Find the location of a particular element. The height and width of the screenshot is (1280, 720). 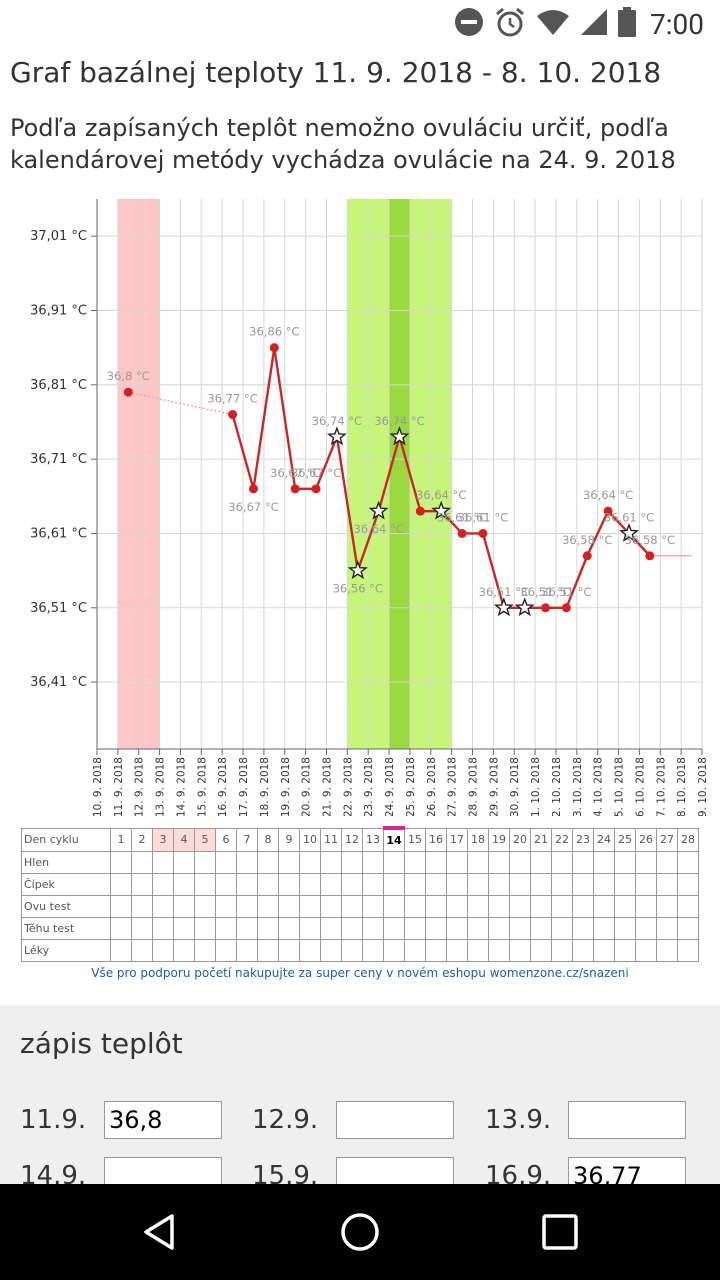

recents-button is located at coordinates (560, 1232).